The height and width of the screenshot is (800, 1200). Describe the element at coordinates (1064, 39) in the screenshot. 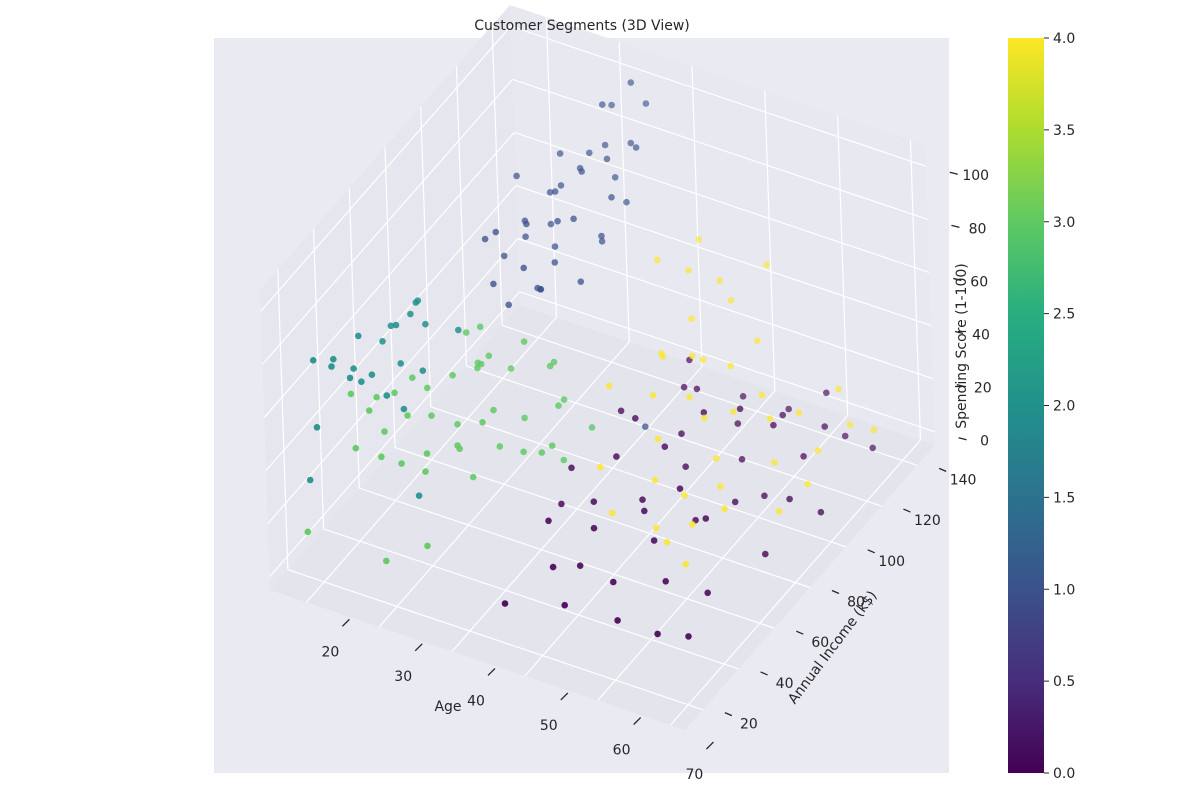

I see `colorbar-tick-label: 4.0` at that location.